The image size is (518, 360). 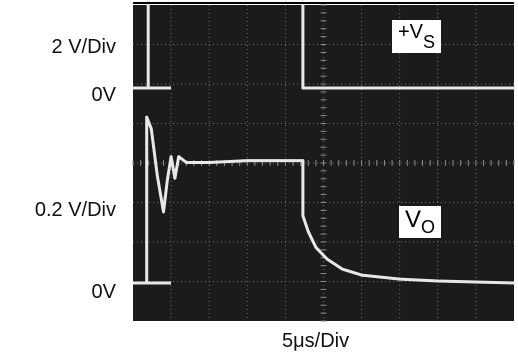 I want to click on vo-trace-label: VO, so click(x=420, y=222).